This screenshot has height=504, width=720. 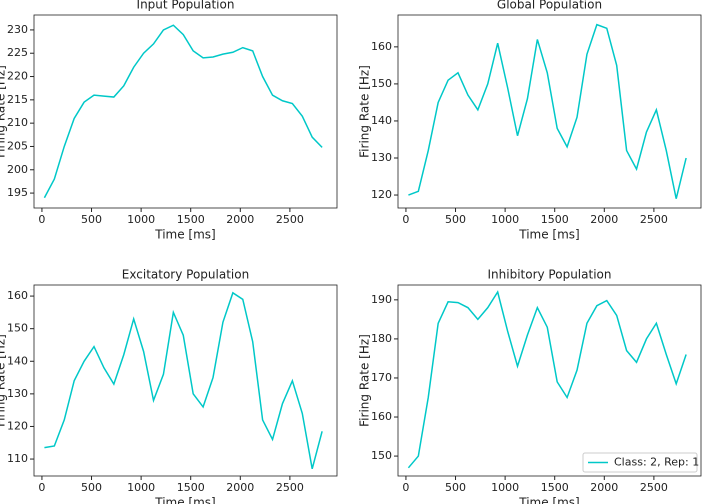 What do you see at coordinates (17, 145) in the screenshot?
I see `y-tick-label: 205` at bounding box center [17, 145].